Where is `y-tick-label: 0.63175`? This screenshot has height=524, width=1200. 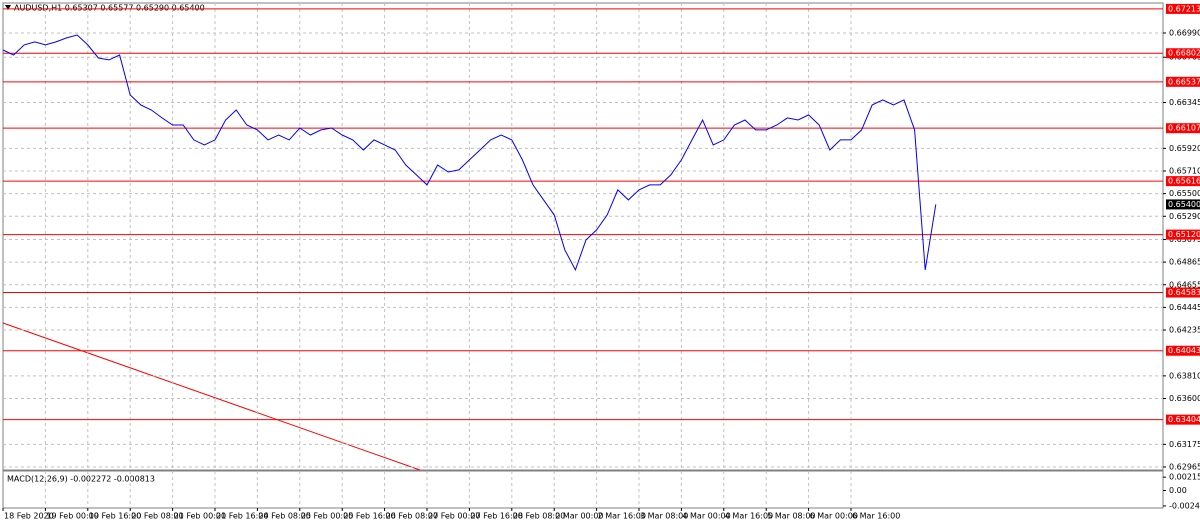 y-tick-label: 0.63175 is located at coordinates (1184, 444).